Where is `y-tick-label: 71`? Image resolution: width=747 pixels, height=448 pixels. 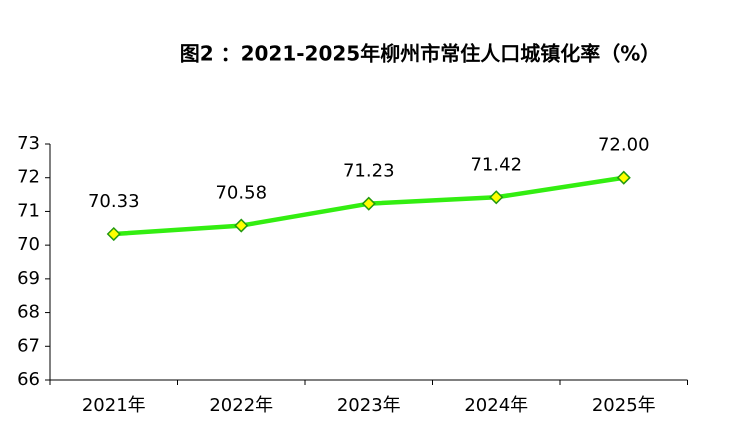
y-tick-label: 71 is located at coordinates (28, 210).